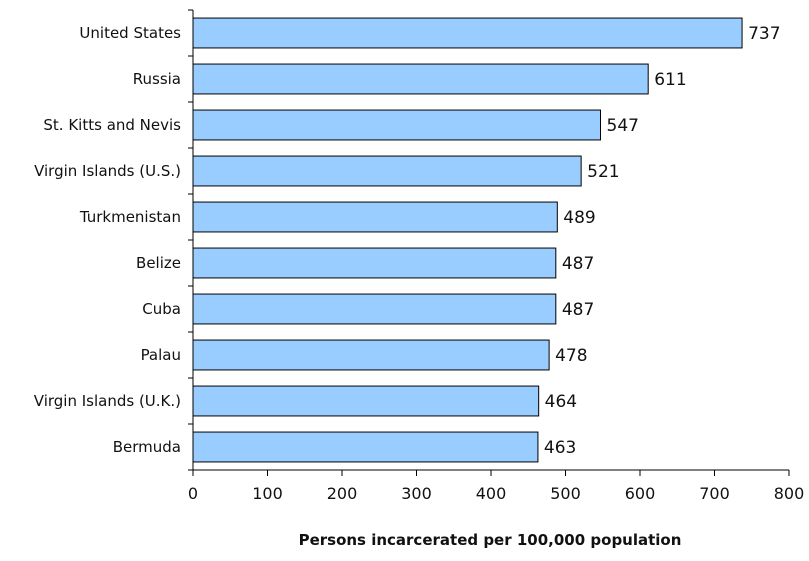 The width and height of the screenshot is (809, 561). What do you see at coordinates (623, 126) in the screenshot?
I see `value-label: 547` at bounding box center [623, 126].